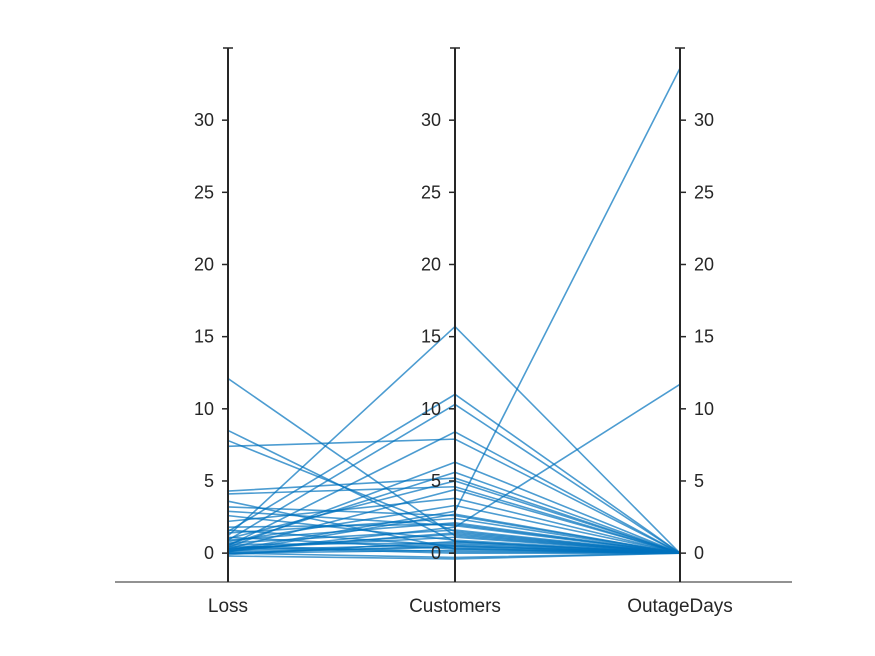 The width and height of the screenshot is (875, 656). I want to click on axis-customers: 0 5 10 15 20 25 30 Customers, so click(455, 332).